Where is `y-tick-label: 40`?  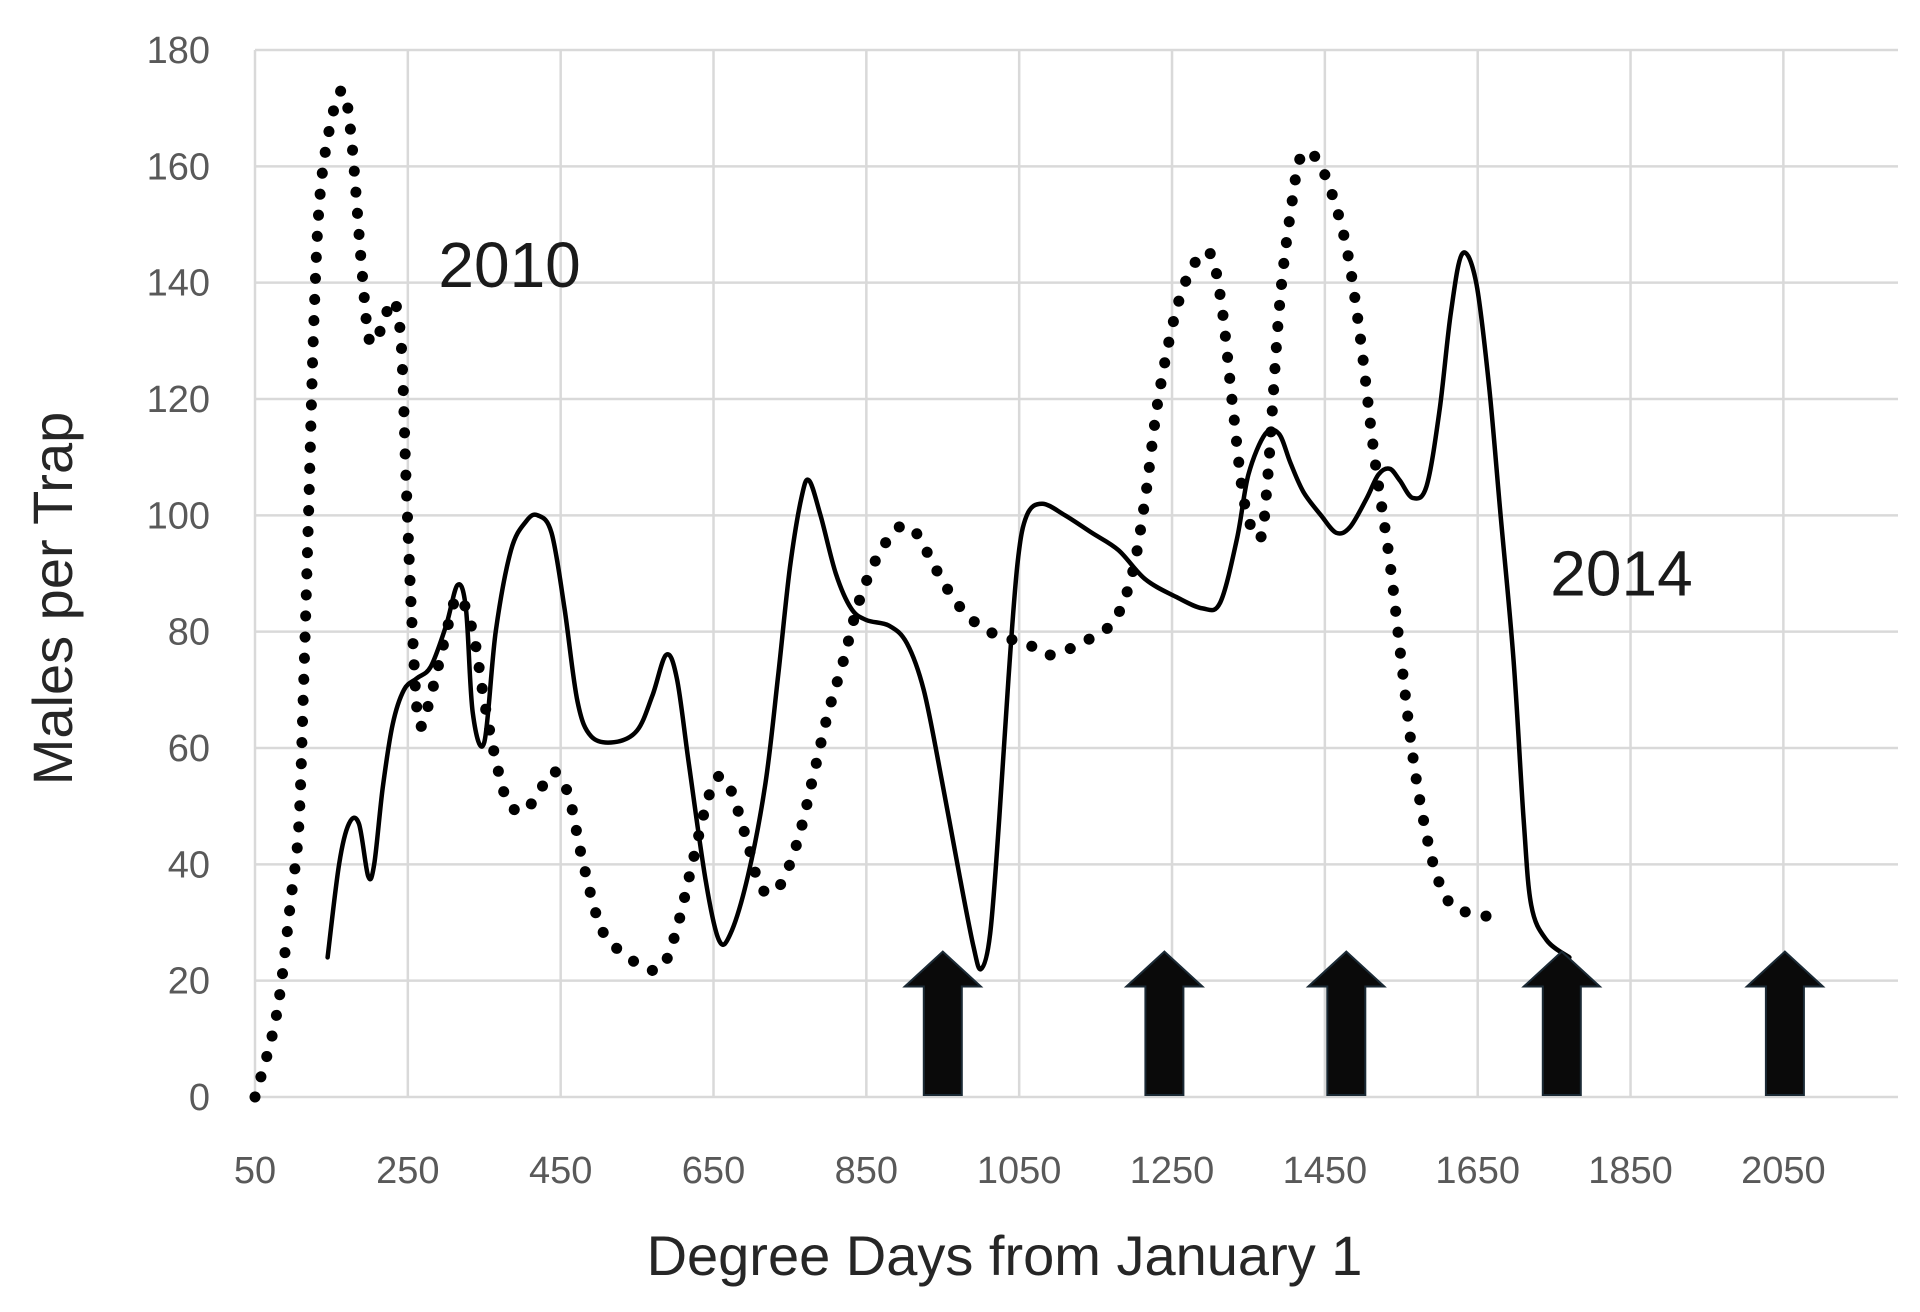 y-tick-label: 40 is located at coordinates (189, 865).